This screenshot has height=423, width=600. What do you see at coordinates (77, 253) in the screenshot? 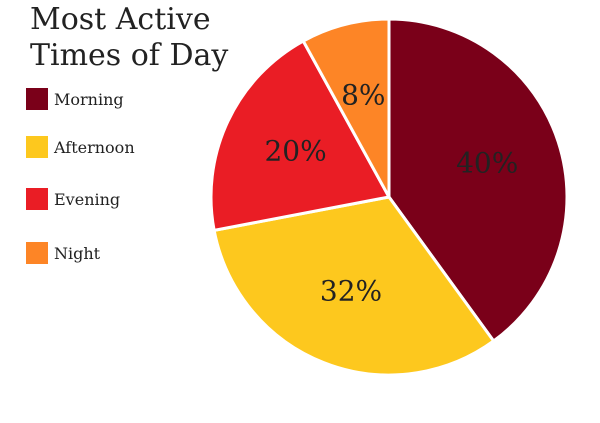
I see `legend-label-night: Night` at bounding box center [77, 253].